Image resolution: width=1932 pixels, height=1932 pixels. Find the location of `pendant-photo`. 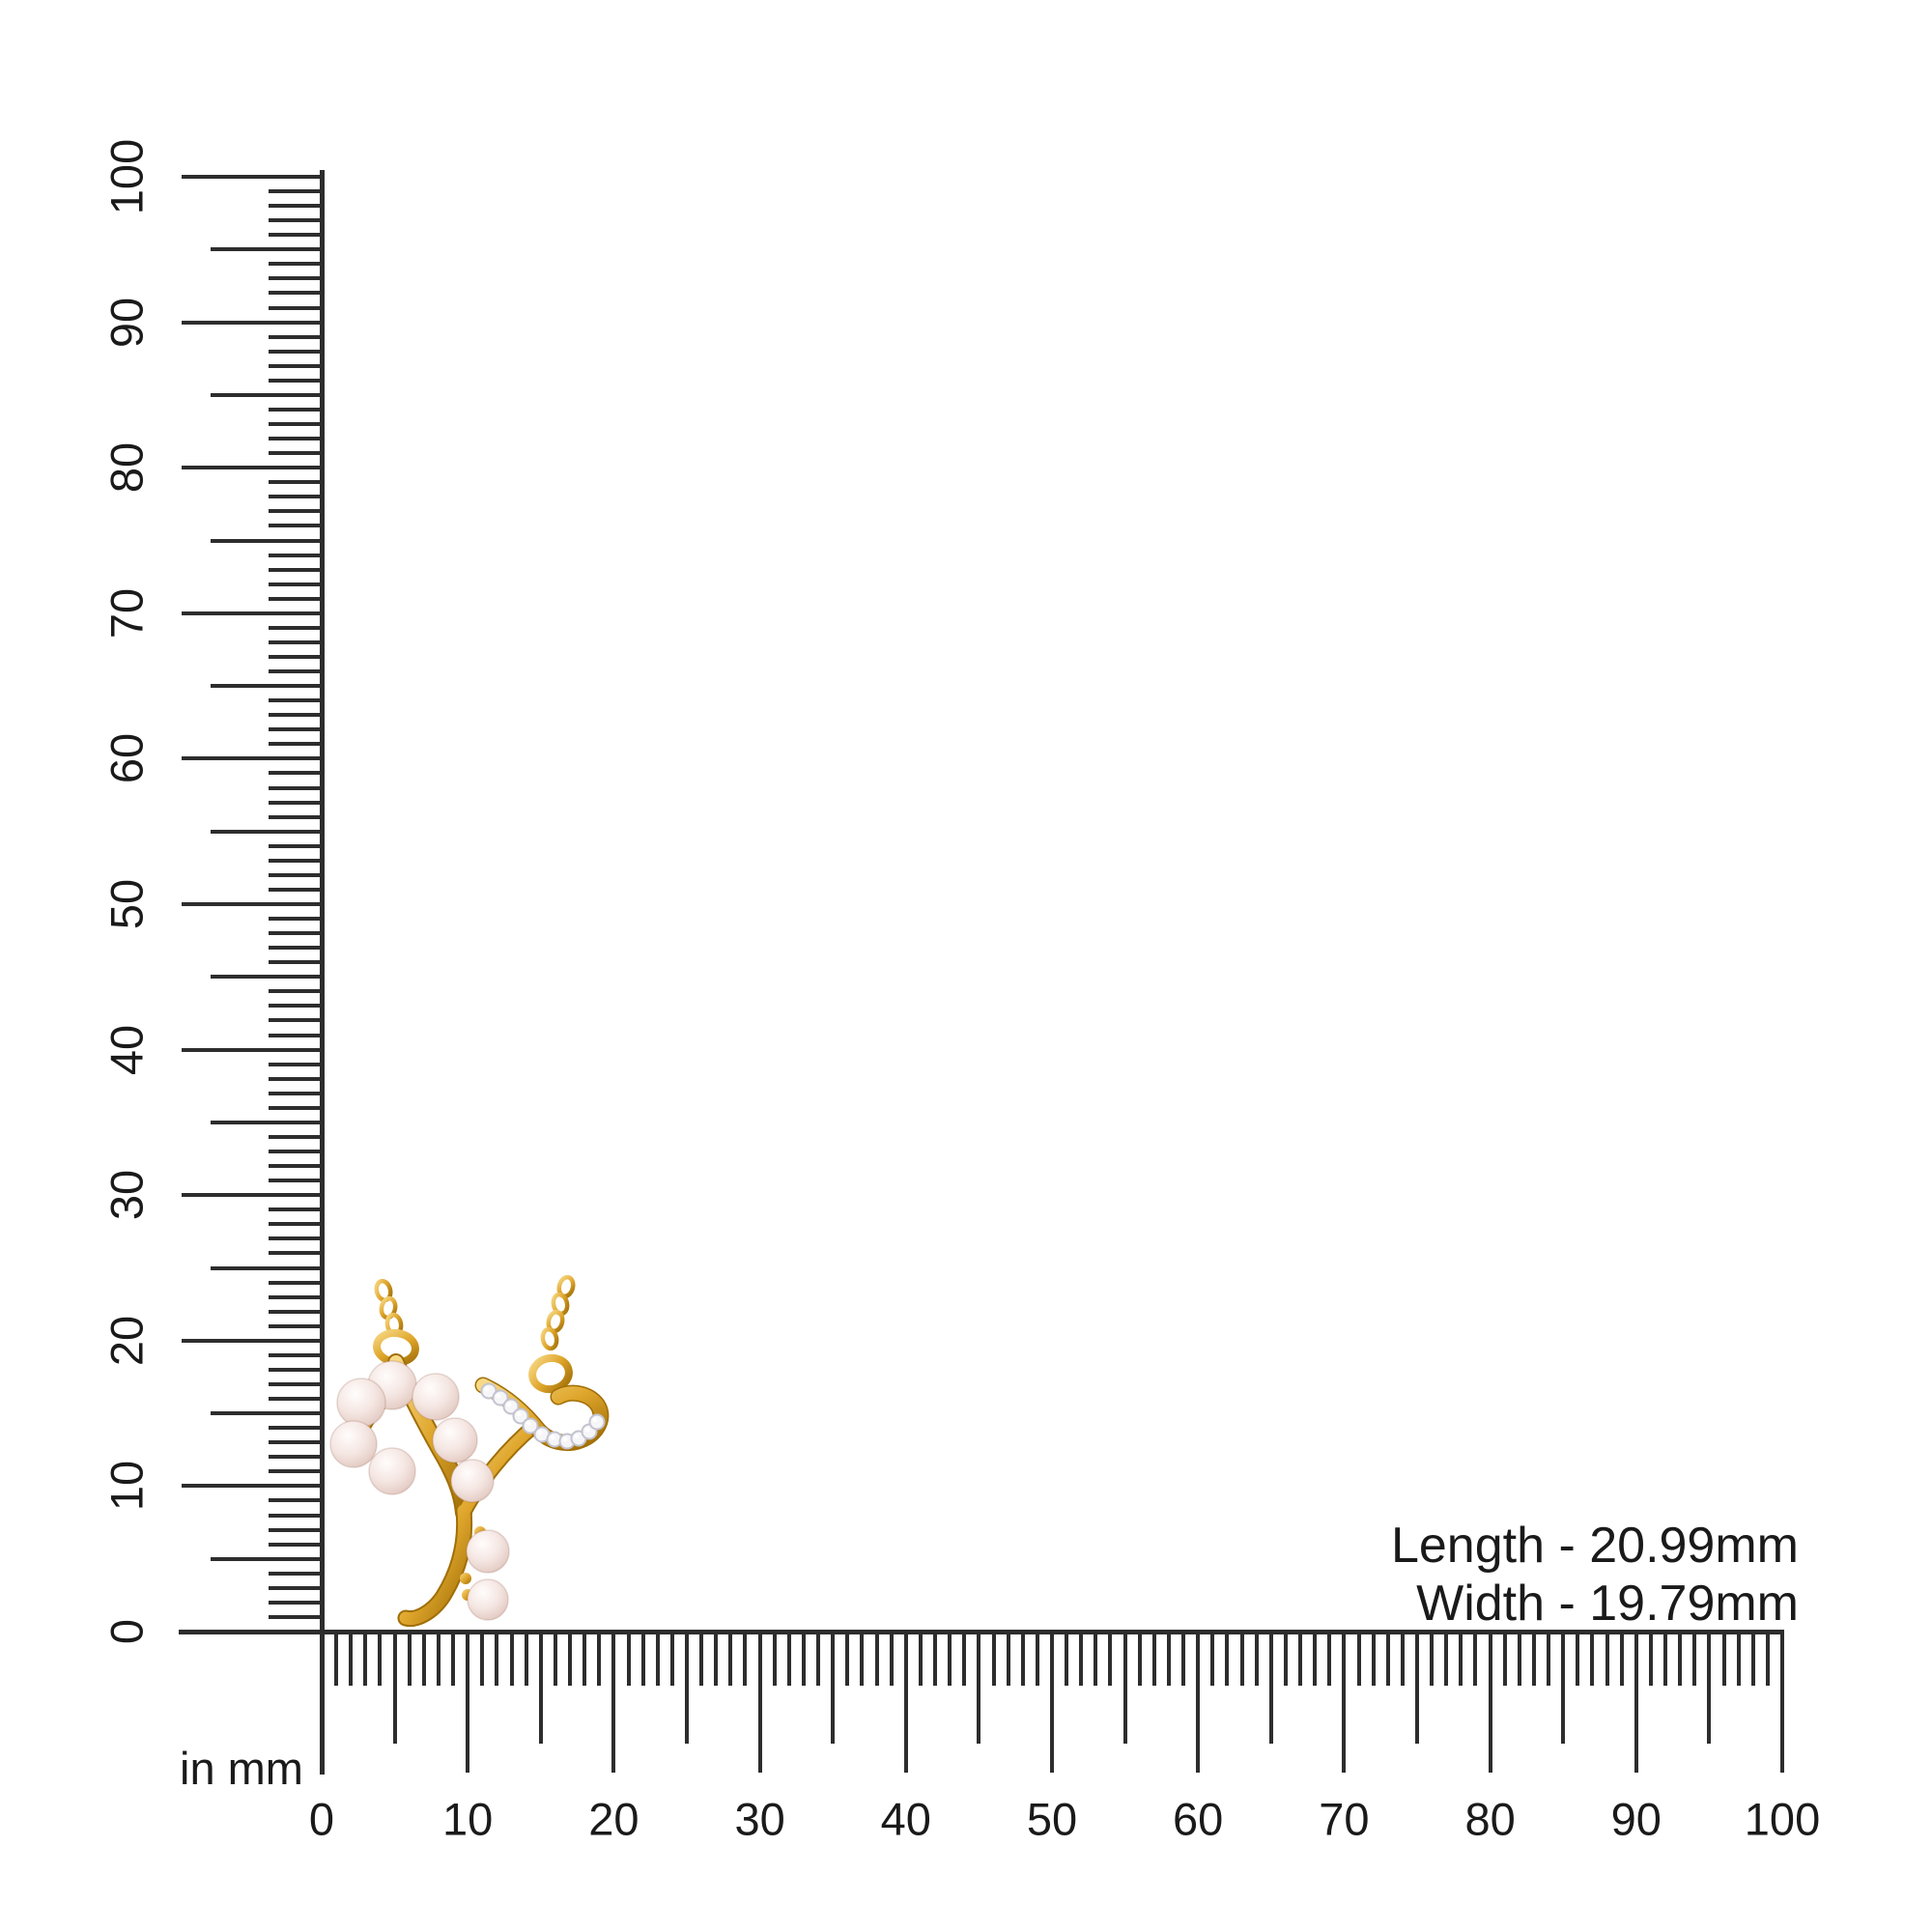

pendant-photo is located at coordinates (469, 1451).